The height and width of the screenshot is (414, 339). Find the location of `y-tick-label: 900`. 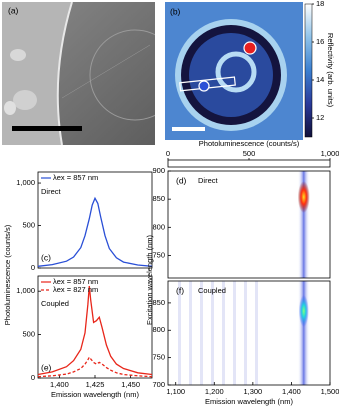

y-tick-label: 900 is located at coordinates (158, 170).